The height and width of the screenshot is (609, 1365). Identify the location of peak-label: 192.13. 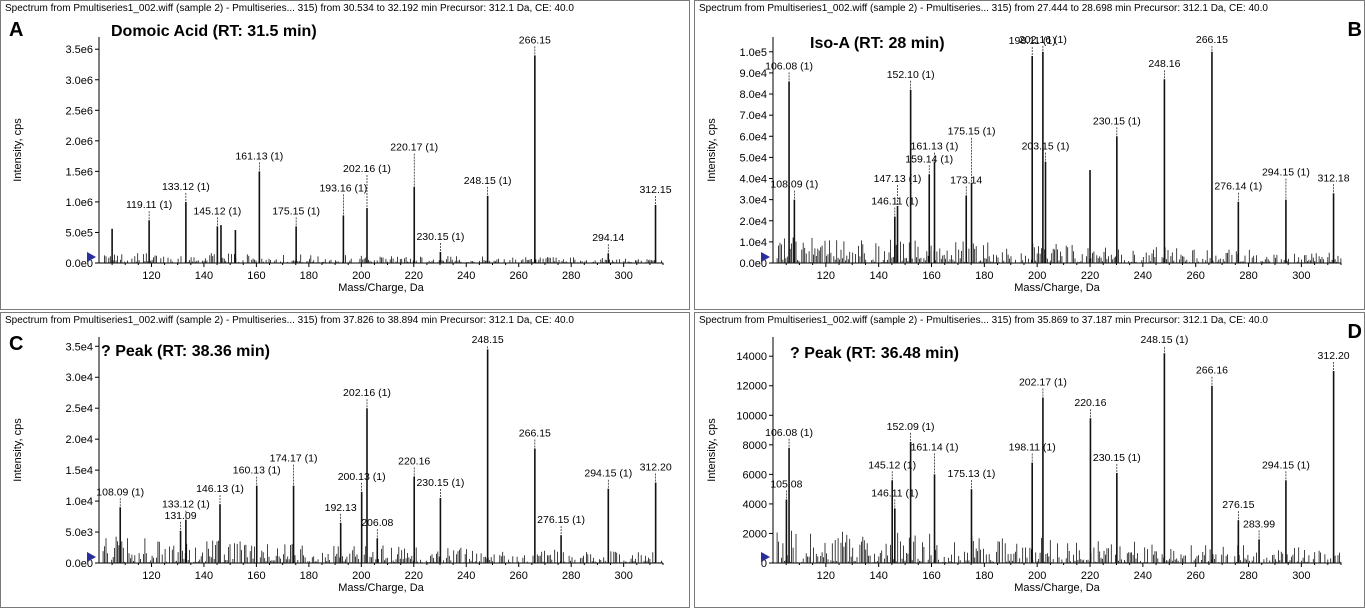
(341, 508).